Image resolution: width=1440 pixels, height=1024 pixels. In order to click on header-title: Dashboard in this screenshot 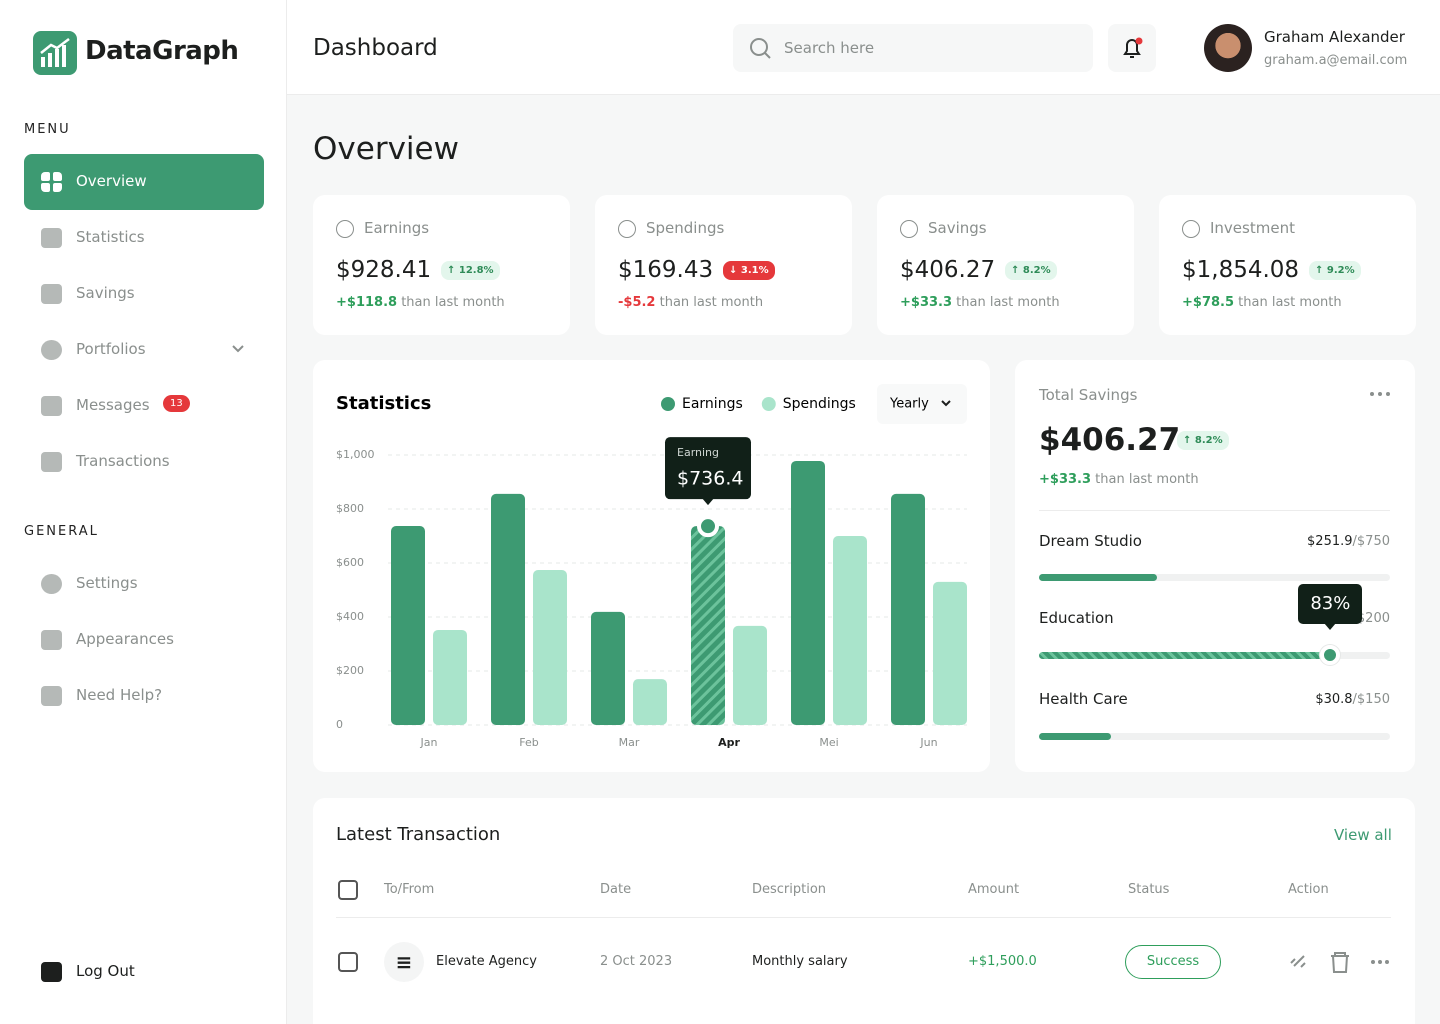, I will do `click(375, 48)`.